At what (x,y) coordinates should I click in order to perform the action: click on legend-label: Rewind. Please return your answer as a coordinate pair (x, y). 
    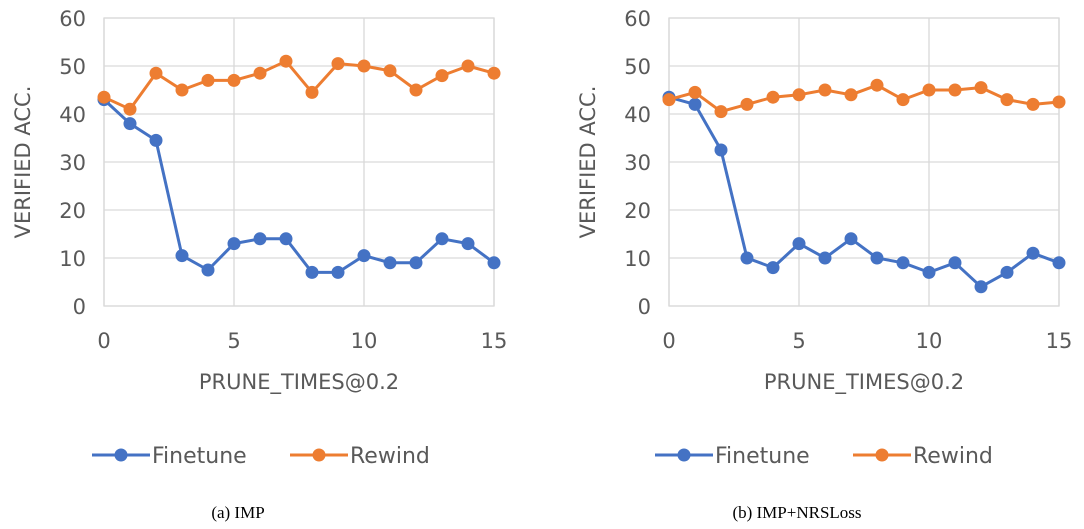
    Looking at the image, I should click on (953, 456).